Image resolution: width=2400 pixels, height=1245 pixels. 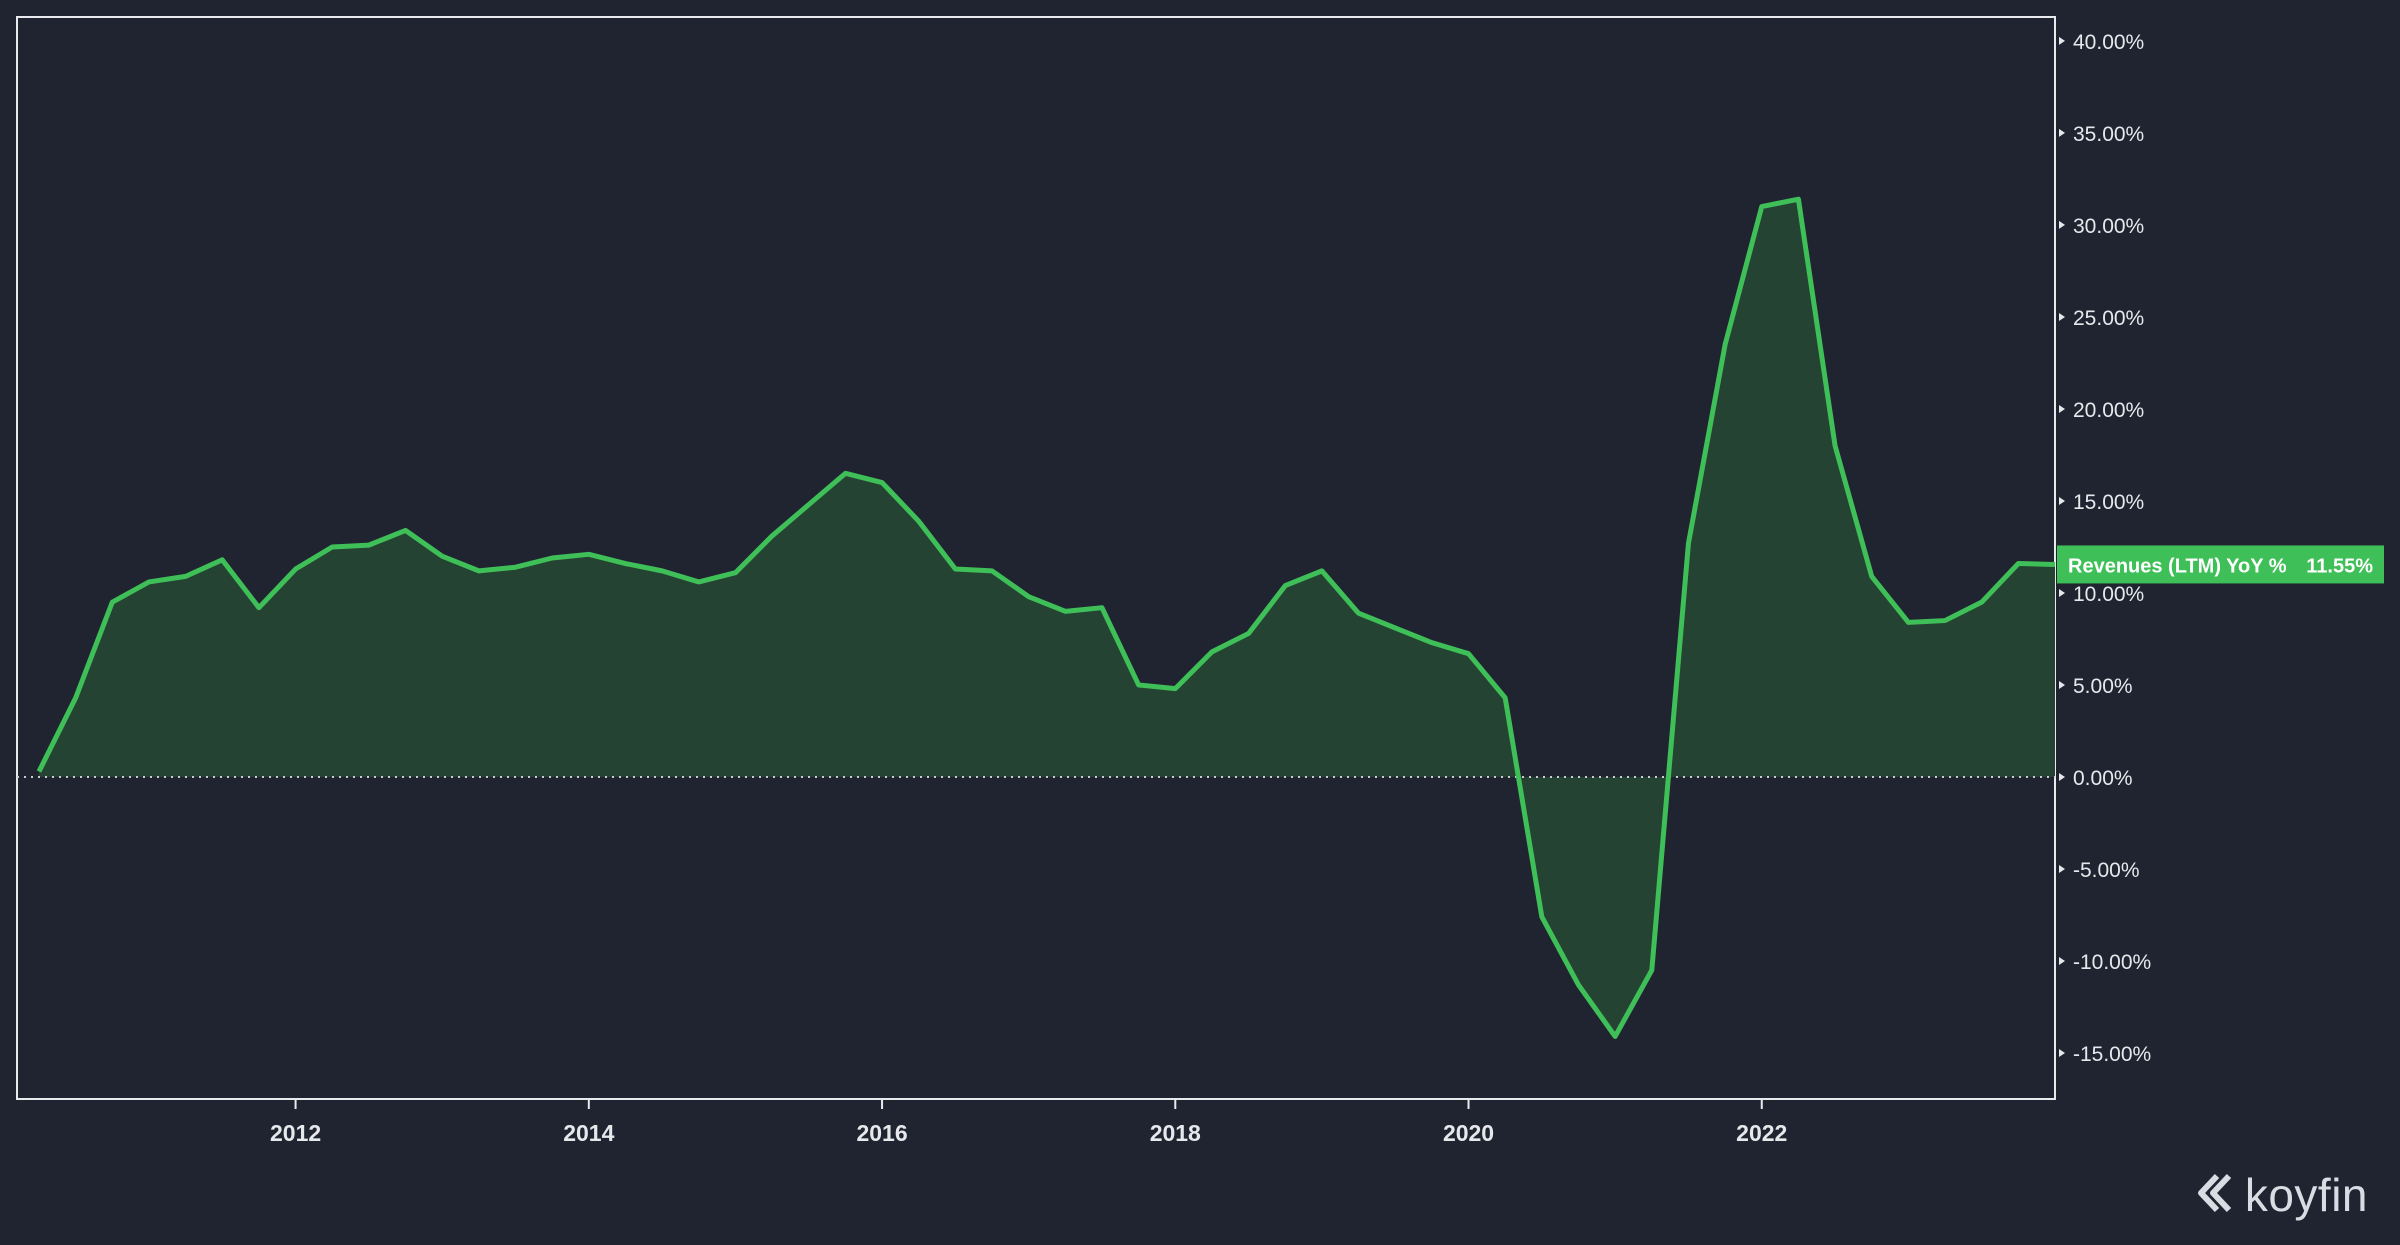 What do you see at coordinates (1468, 1133) in the screenshot?
I see `x-tick-label: 2020` at bounding box center [1468, 1133].